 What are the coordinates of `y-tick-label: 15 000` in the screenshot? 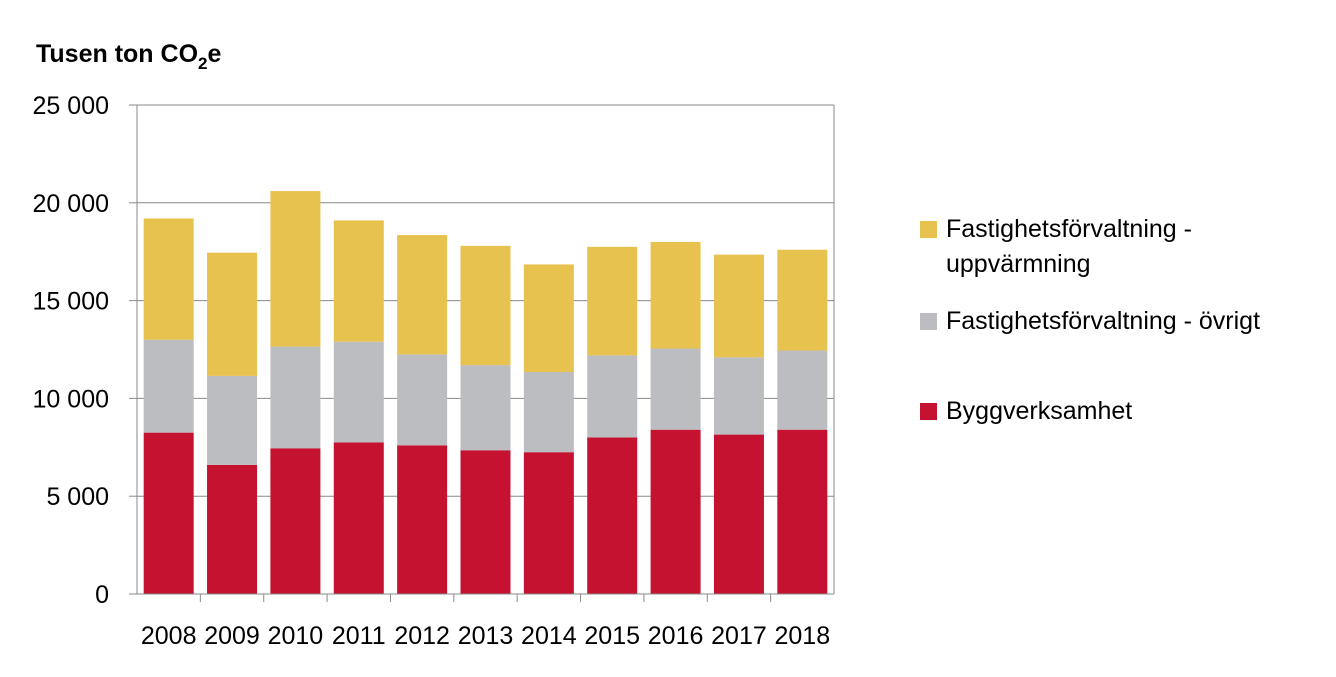 It's located at (71, 302).